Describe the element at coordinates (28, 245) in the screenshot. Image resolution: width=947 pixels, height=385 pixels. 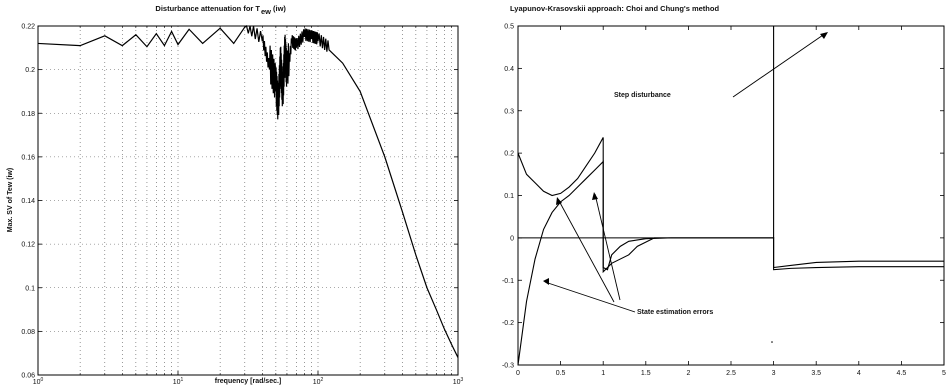
I see `left-y-tick-label: 0.12` at that location.